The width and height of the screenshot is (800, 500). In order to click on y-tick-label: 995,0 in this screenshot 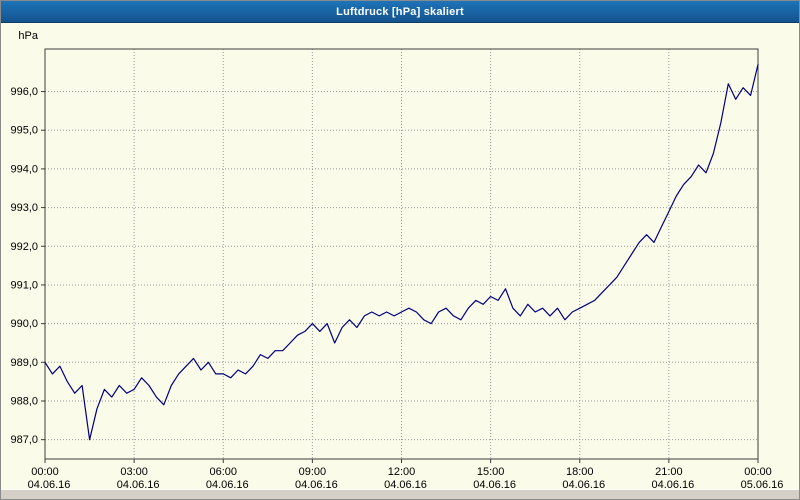, I will do `click(24, 131)`.